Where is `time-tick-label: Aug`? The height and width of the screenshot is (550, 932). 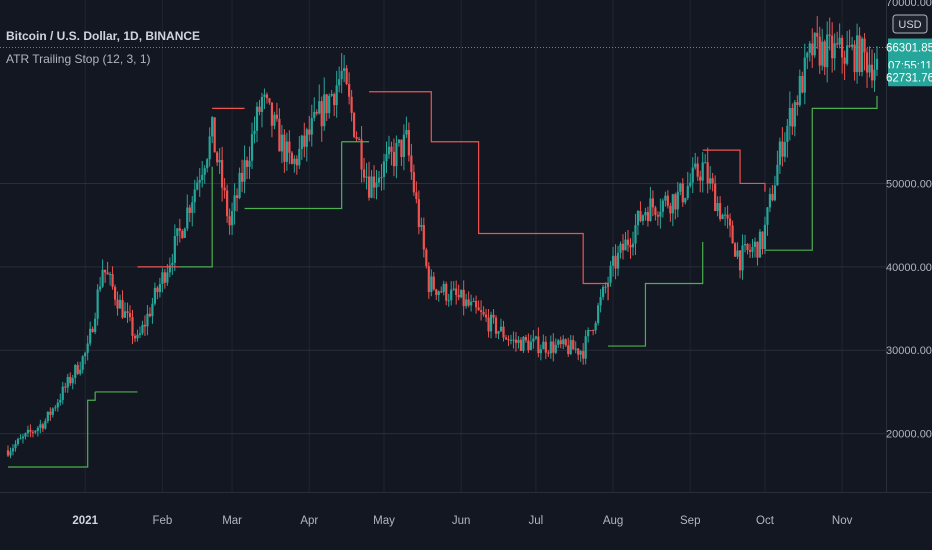
time-tick-label: Aug is located at coordinates (613, 521).